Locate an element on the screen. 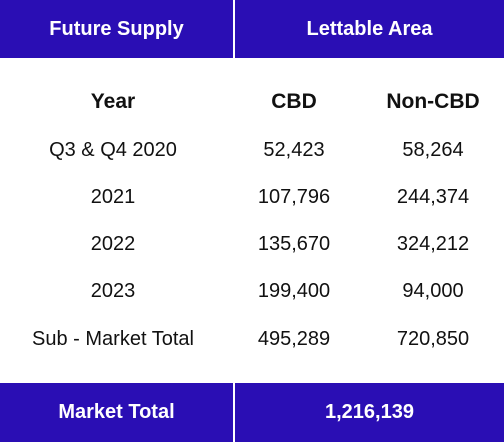 Image resolution: width=504 pixels, height=442 pixels. column-header-non-cbd: Non-CBD is located at coordinates (433, 101).